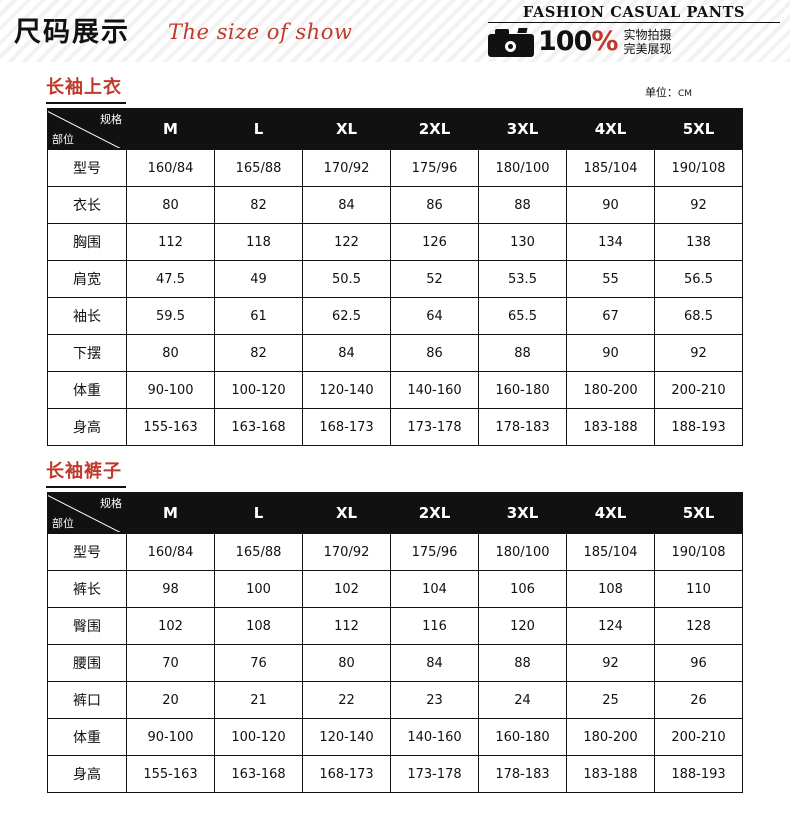  I want to click on cell: 82, so click(258, 353).